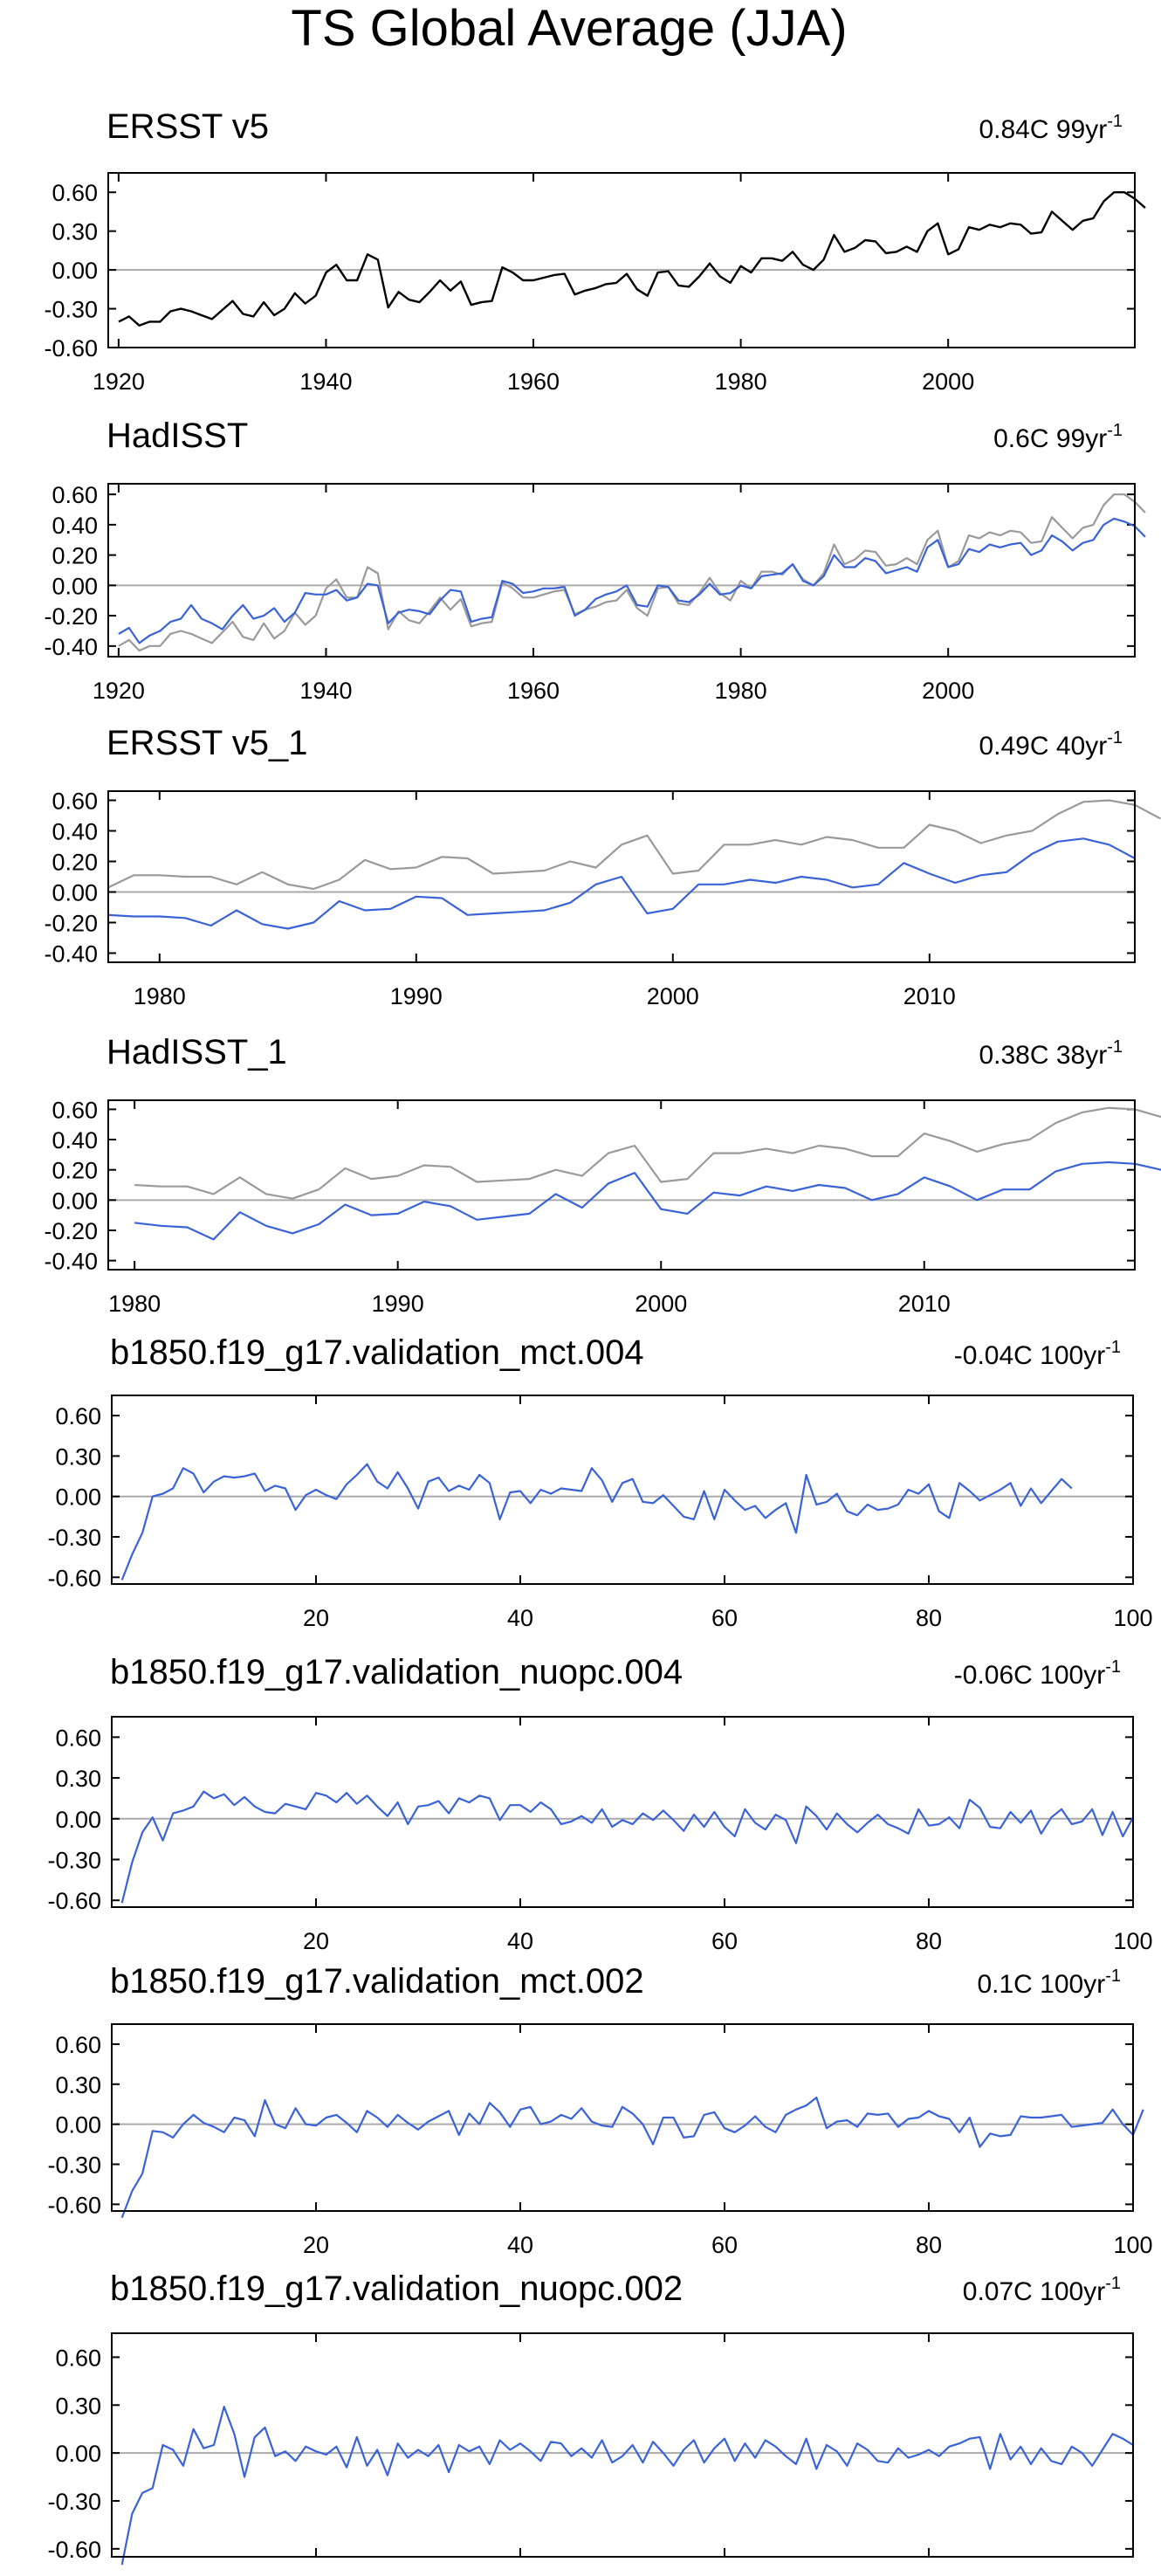 The image size is (1161, 2576). What do you see at coordinates (1043, 129) in the screenshot?
I see `trend-value: 0.84C 99yr` at bounding box center [1043, 129].